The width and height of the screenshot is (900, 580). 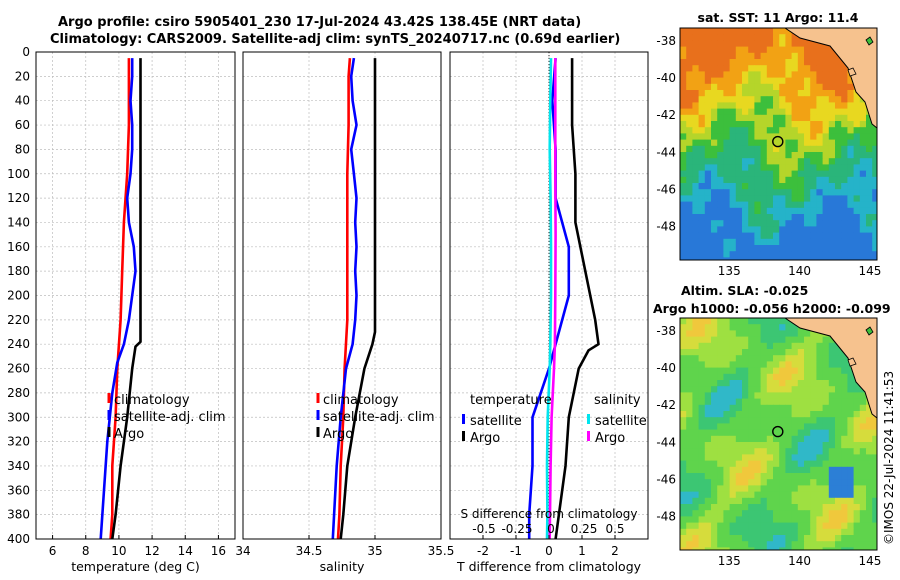 I want to click on map-y-tick-label: -44, so click(x=666, y=442).